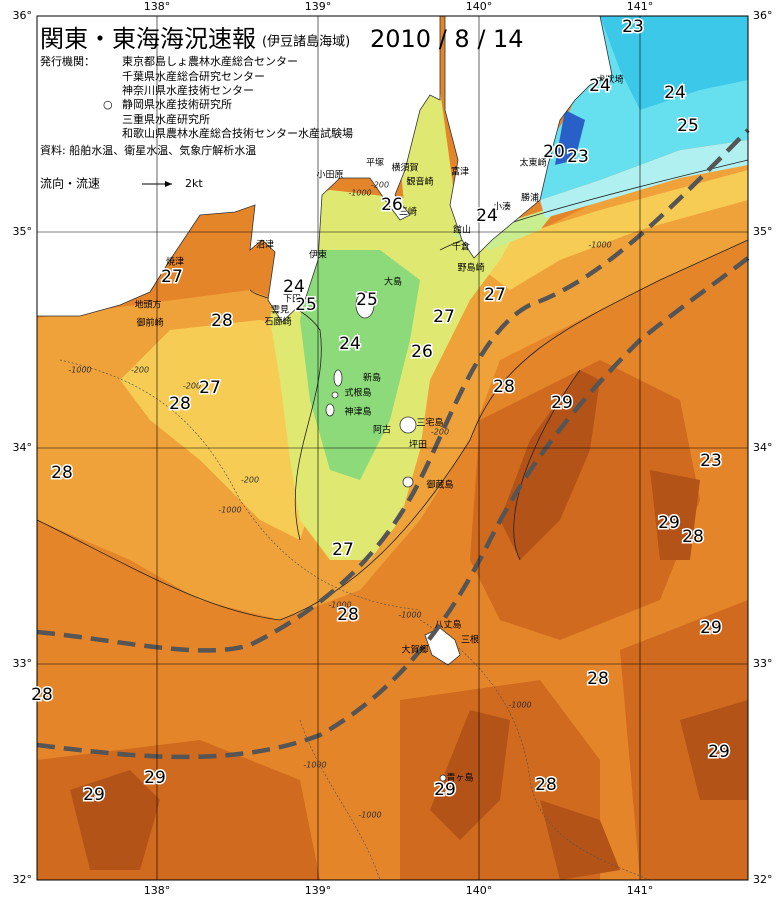 The height and width of the screenshot is (900, 780). What do you see at coordinates (393, 282) in the screenshot?
I see `place-name: 大島` at bounding box center [393, 282].